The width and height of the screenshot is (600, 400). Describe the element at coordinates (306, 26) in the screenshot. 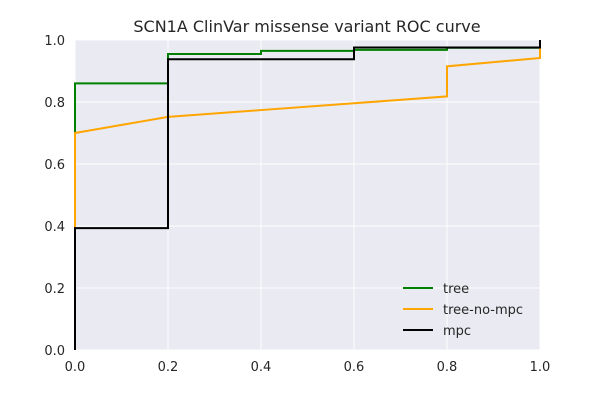

I see `chart-title: SCN1A ClinVar missense variant ROC curve` at that location.